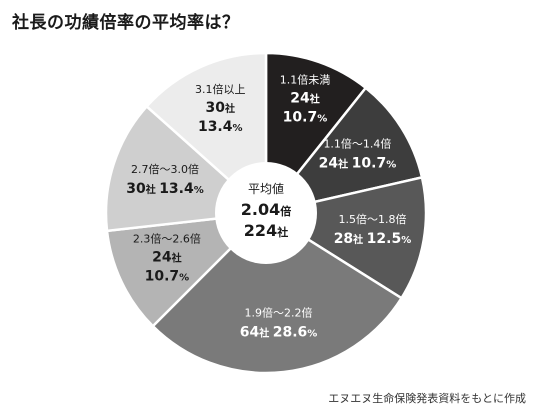 This screenshot has height=418, width=540. I want to click on source-note: エヌエヌ生命保険発表資料をもとに作成, so click(427, 398).